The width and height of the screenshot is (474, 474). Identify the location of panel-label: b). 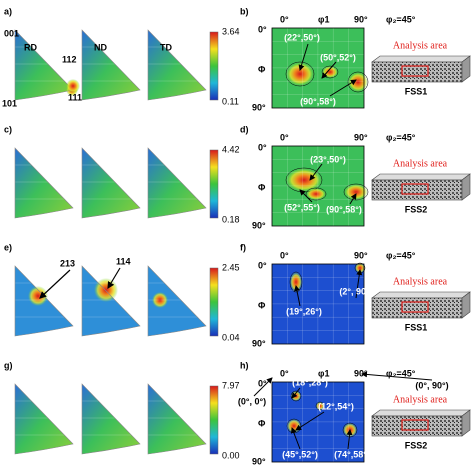
(244, 11).